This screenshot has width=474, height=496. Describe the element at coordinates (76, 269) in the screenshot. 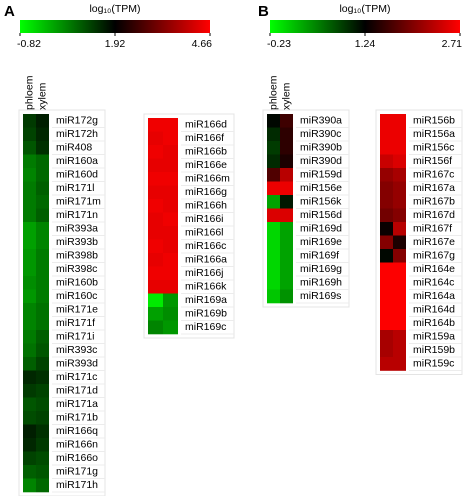

I see `row-label: miR398c` at that location.